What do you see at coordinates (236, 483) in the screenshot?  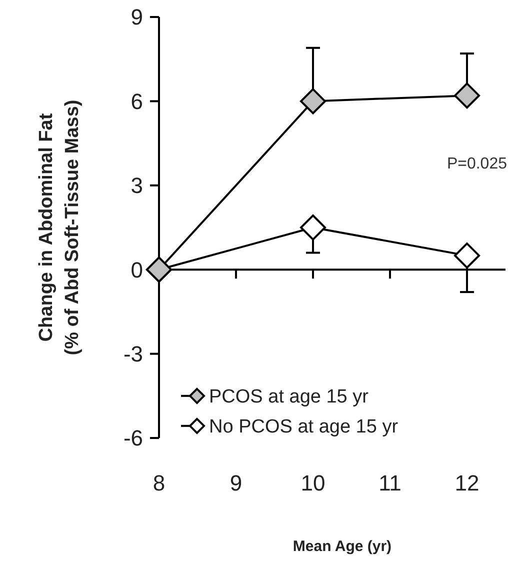 I see `x-tick-label: 9` at bounding box center [236, 483].